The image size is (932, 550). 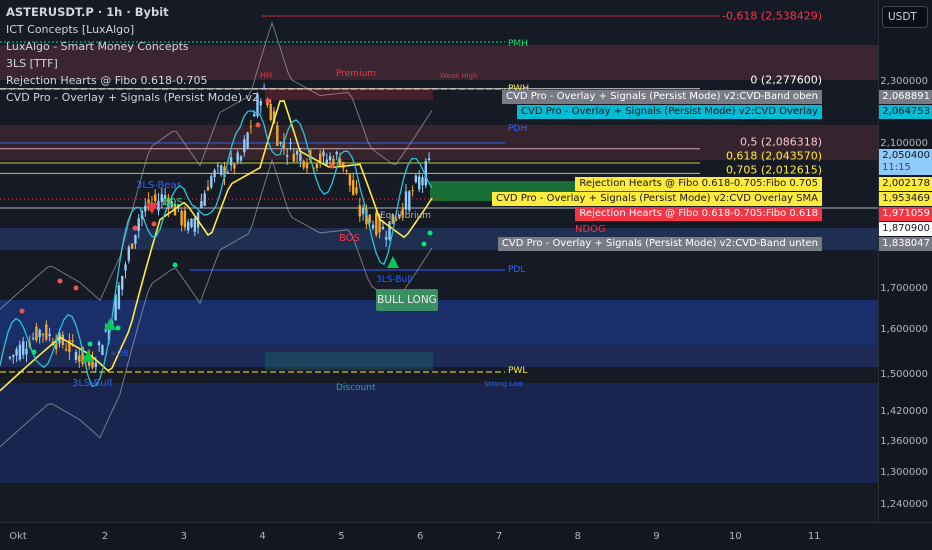 What do you see at coordinates (439, 62) in the screenshot?
I see `premium-zone` at bounding box center [439, 62].